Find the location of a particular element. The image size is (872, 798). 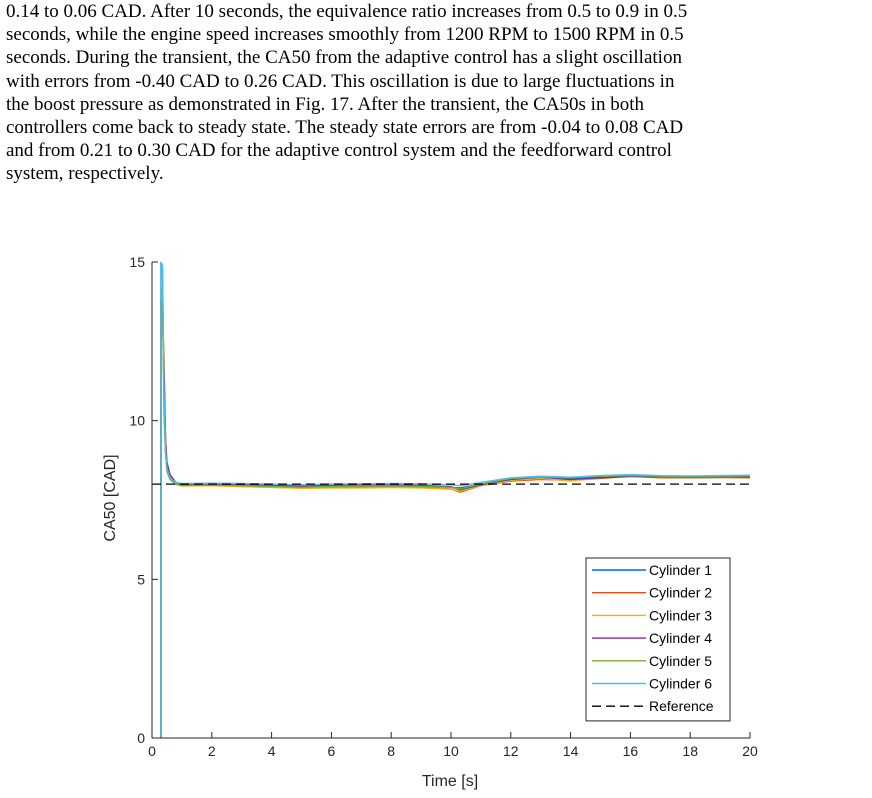

x-tick-label: 4 is located at coordinates (272, 751).